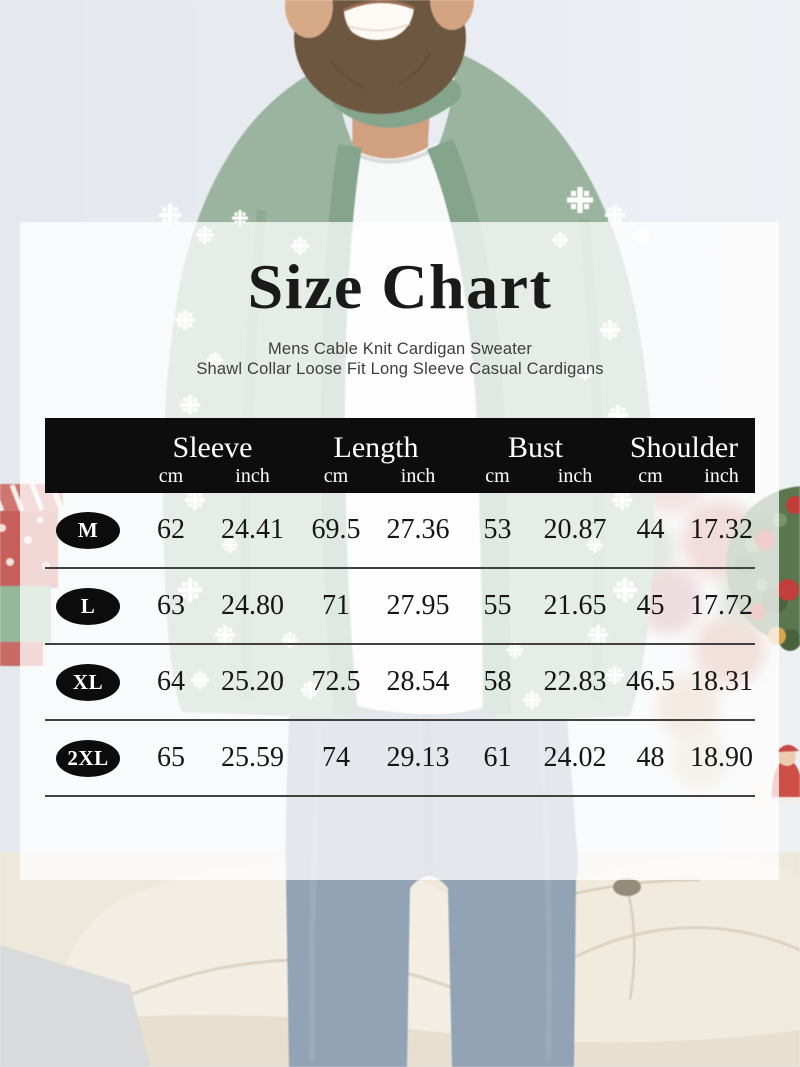 This screenshot has width=800, height=1067. Describe the element at coordinates (379, 20) in the screenshot. I see `mouth` at that location.